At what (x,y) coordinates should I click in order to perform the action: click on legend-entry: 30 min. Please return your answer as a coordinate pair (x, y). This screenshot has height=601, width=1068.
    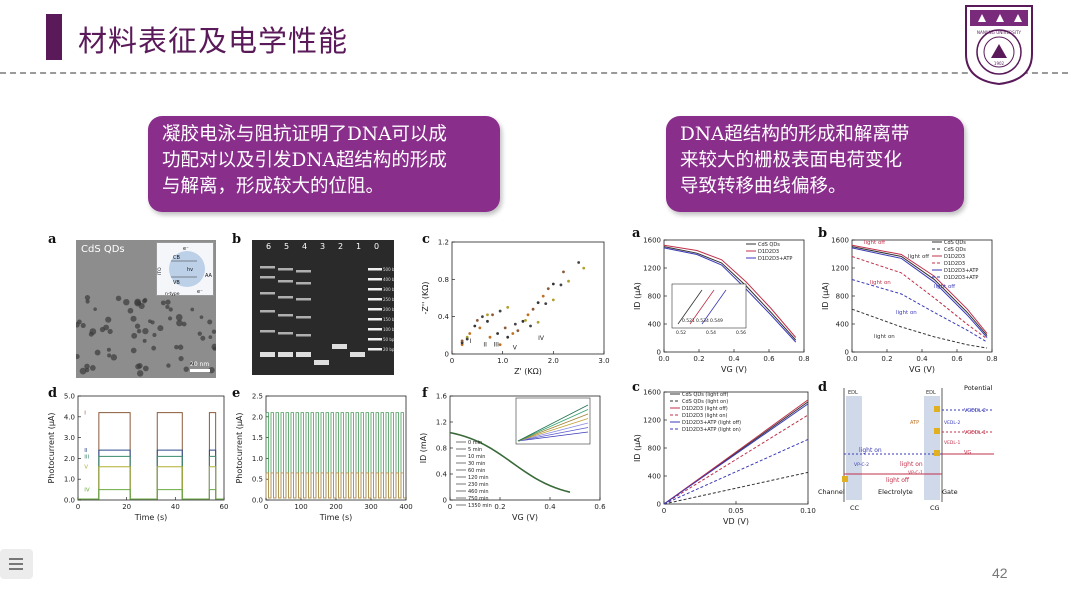
    Looking at the image, I should click on (476, 464).